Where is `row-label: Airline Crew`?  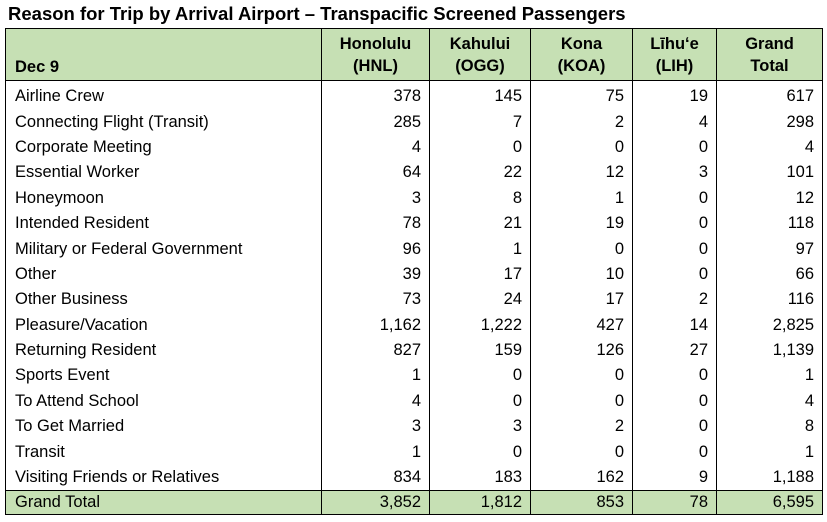 row-label: Airline Crew is located at coordinates (163, 95).